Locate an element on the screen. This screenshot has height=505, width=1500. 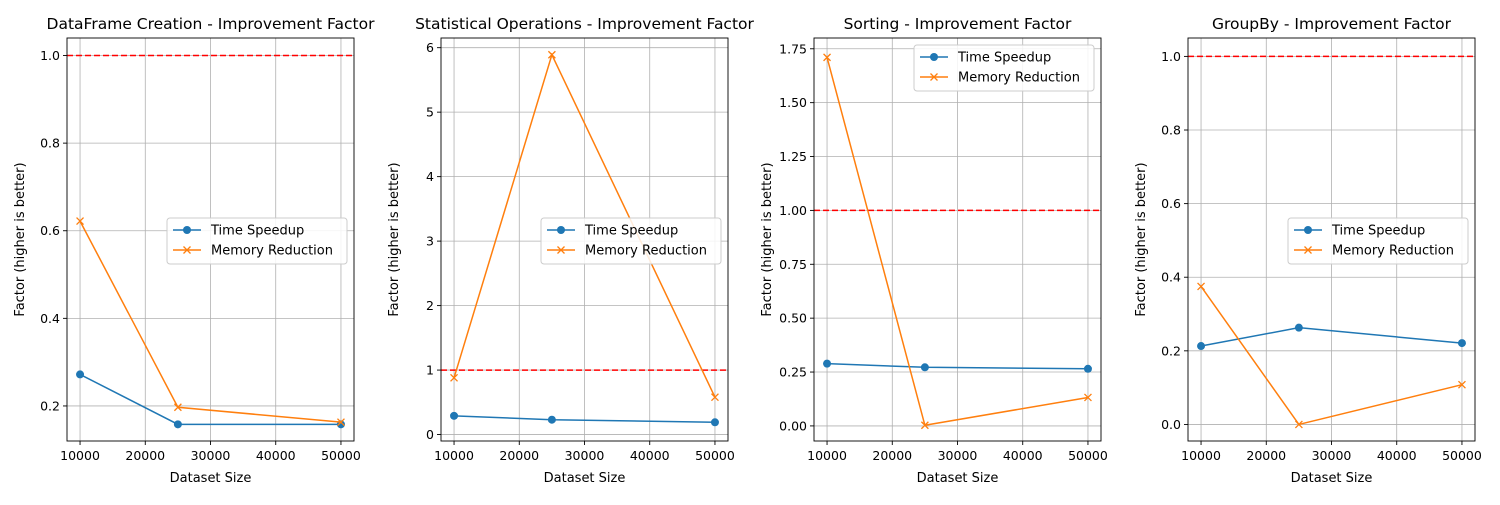
y-tick-label: 6 is located at coordinates (430, 47).